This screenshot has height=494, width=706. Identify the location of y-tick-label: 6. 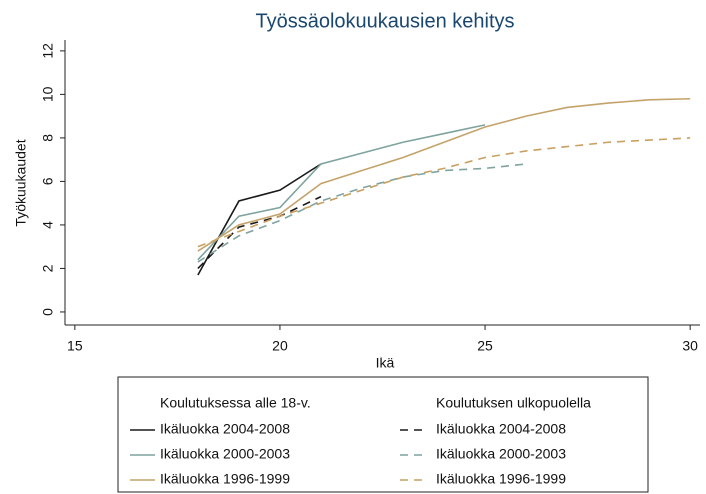
(48, 181).